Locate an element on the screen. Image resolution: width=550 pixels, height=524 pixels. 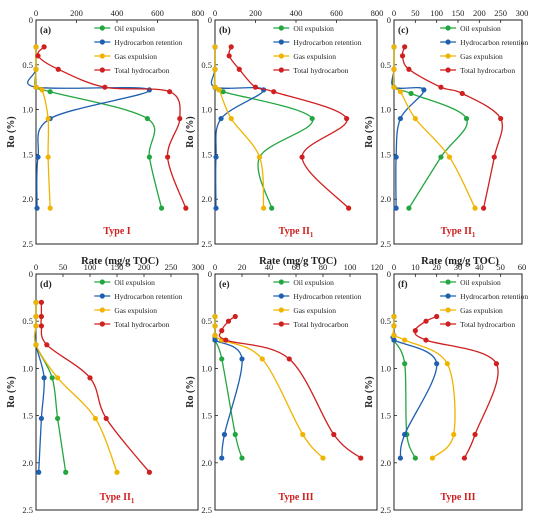
type-caption: Type III is located at coordinates (457, 497).